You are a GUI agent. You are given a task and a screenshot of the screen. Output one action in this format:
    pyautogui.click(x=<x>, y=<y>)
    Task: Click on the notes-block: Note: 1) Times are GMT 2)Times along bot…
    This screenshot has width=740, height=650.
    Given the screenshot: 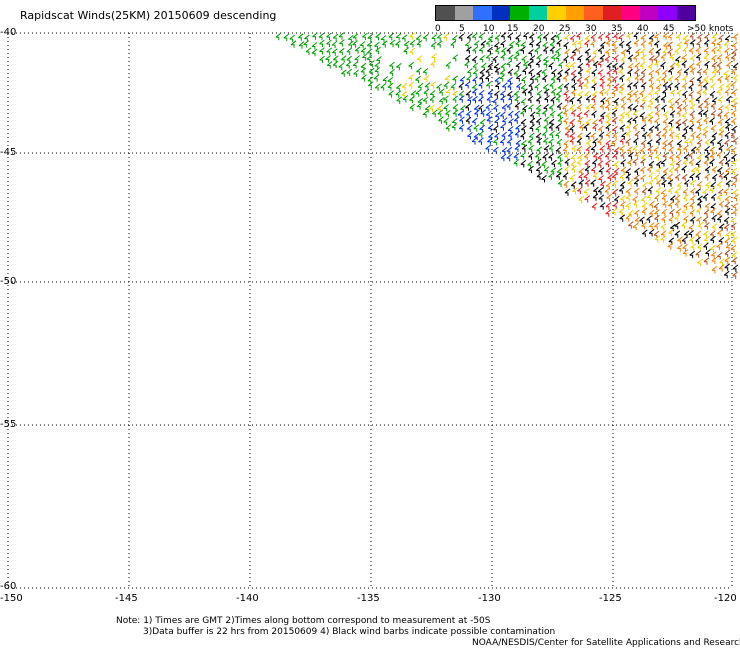 What is the action you would take?
    pyautogui.click(x=428, y=632)
    